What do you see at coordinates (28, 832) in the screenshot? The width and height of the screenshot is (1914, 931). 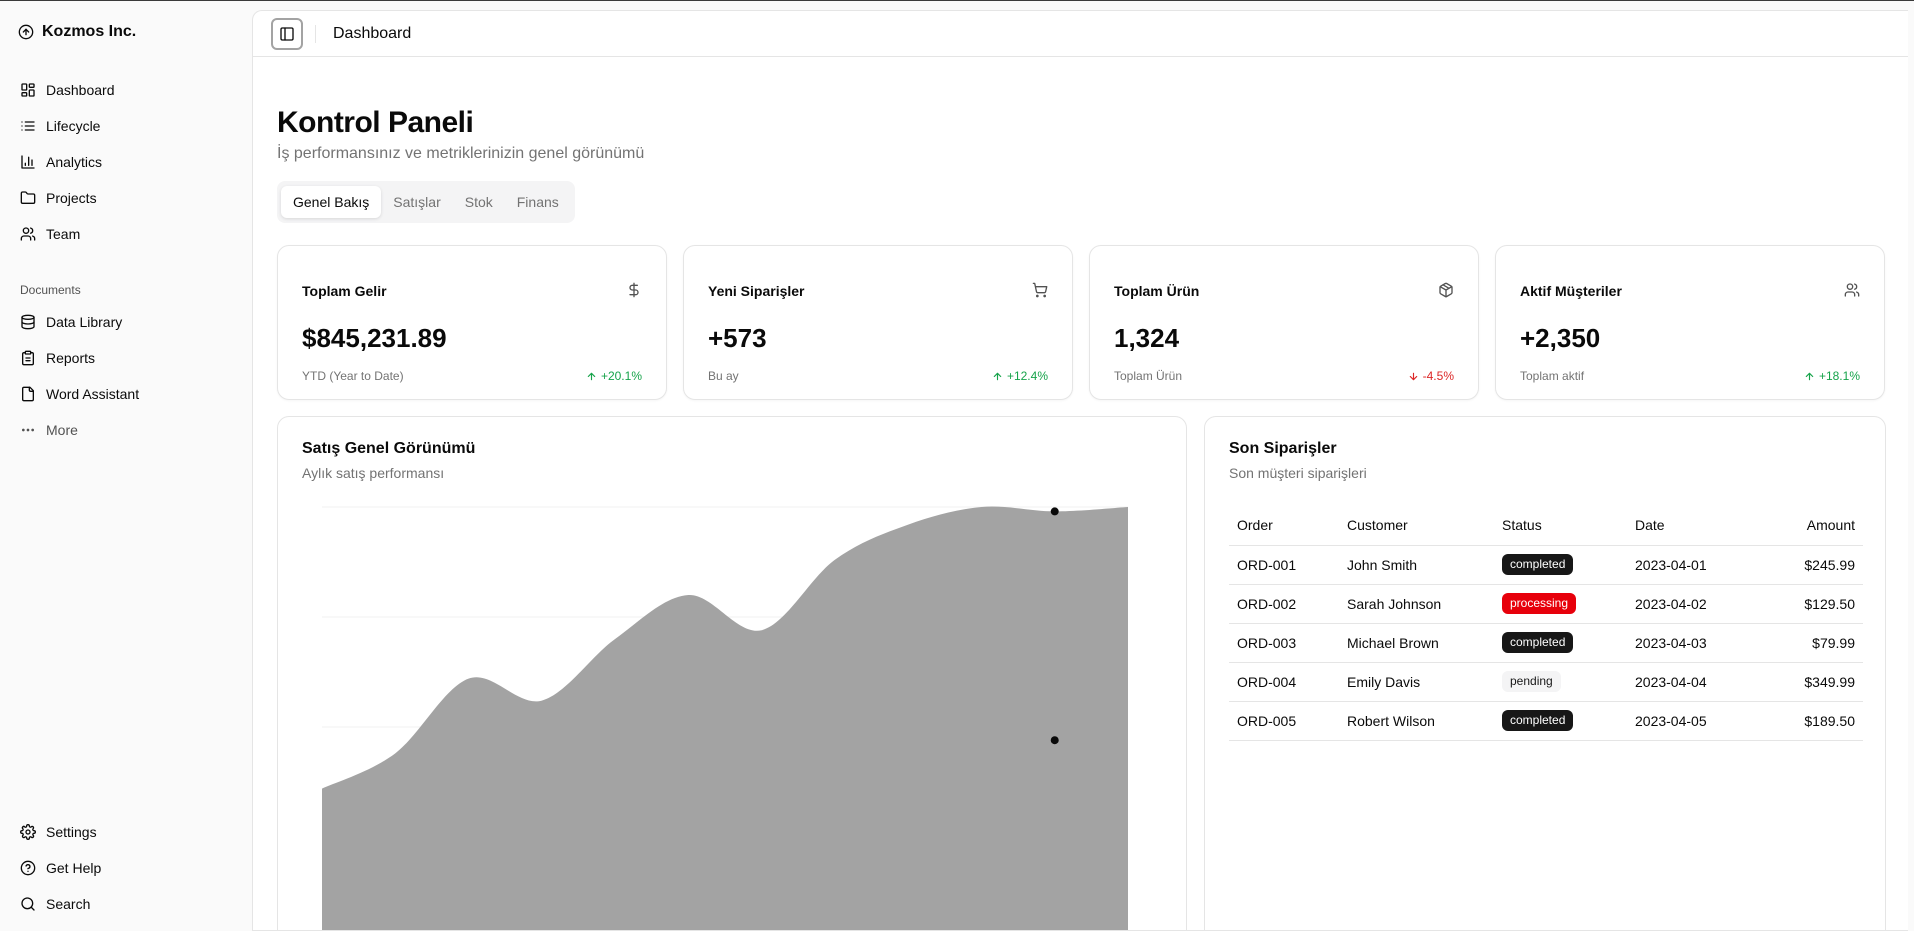 I see `gear-icon` at bounding box center [28, 832].